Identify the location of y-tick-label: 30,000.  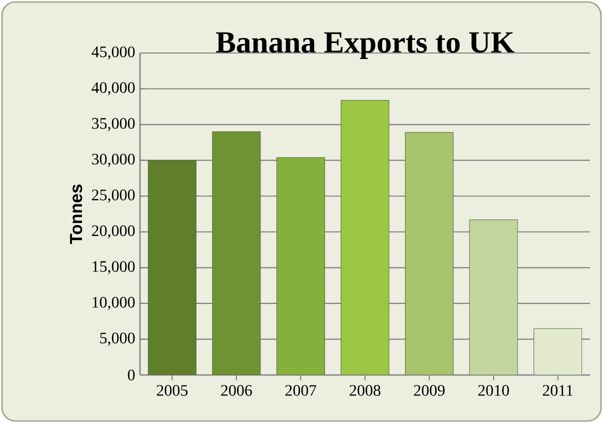
(113, 160).